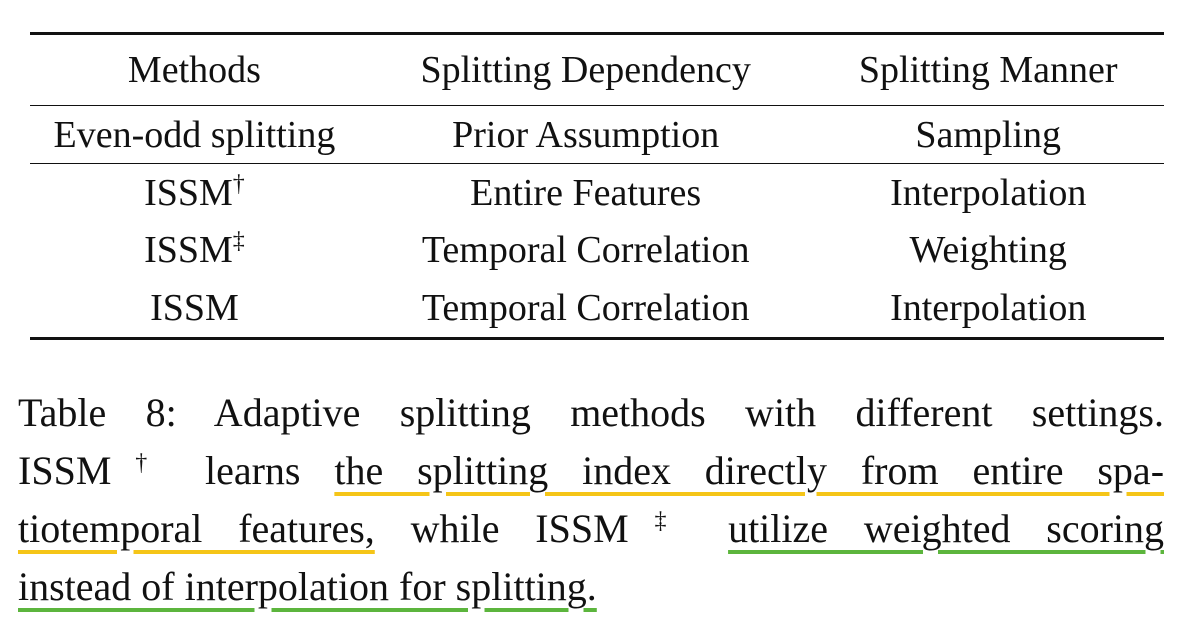 Image resolution: width=1204 pixels, height=618 pixels. What do you see at coordinates (586, 192) in the screenshot?
I see `cell-dependency: Entire Features` at bounding box center [586, 192].